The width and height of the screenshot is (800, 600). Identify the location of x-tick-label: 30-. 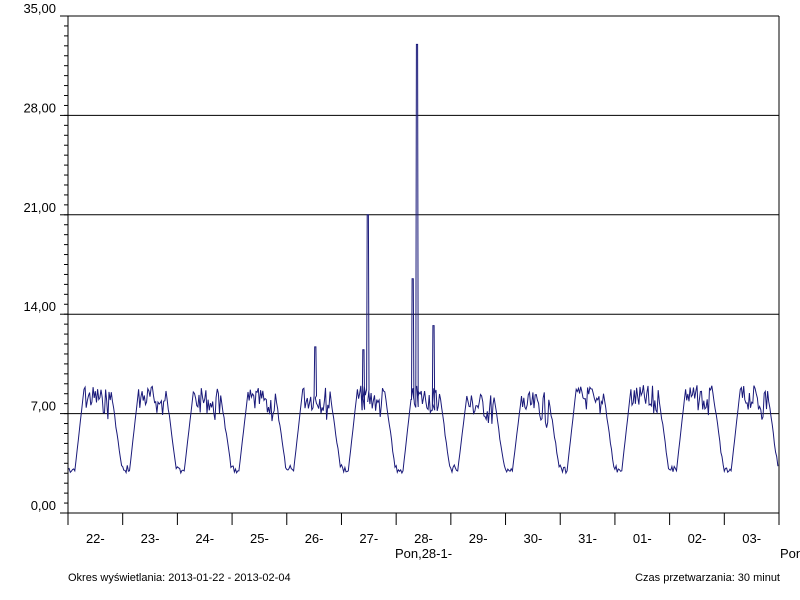
(532, 538).